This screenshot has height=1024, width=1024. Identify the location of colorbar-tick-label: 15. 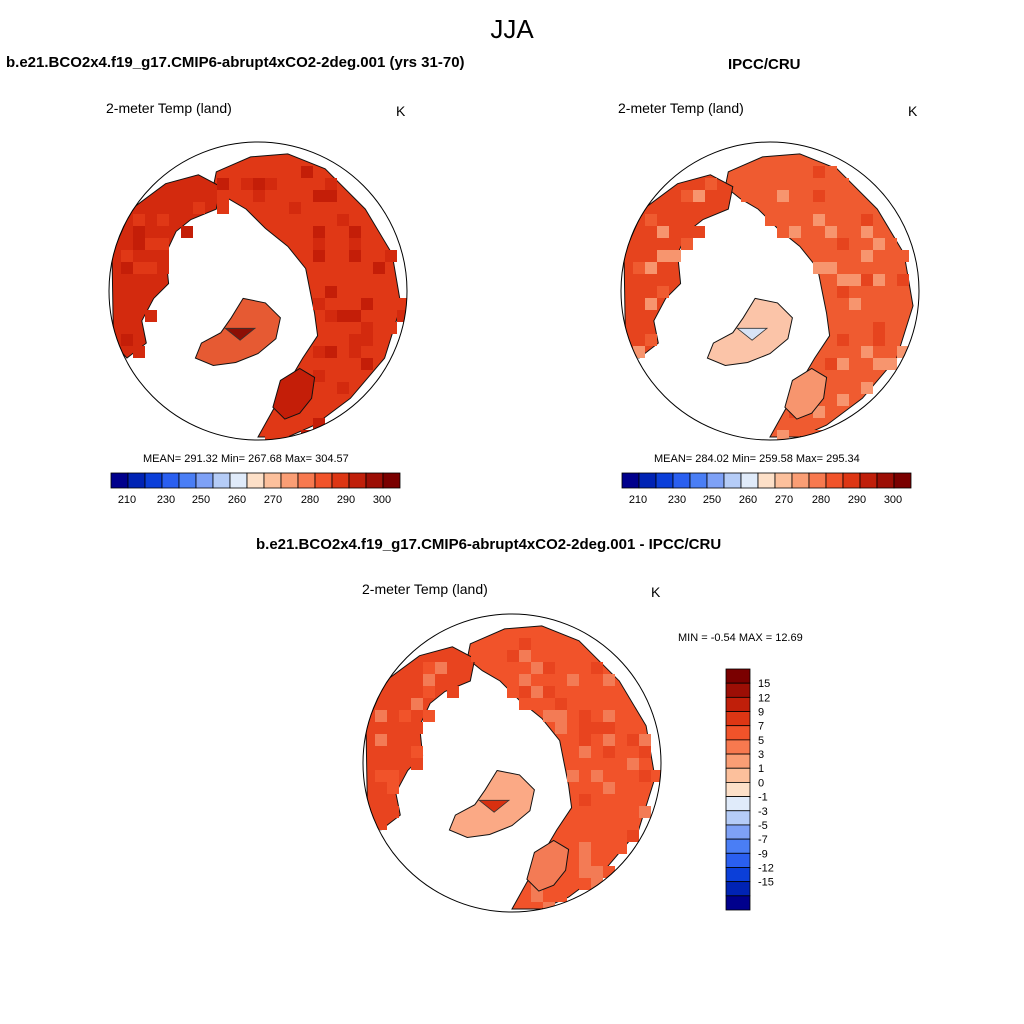
(764, 684).